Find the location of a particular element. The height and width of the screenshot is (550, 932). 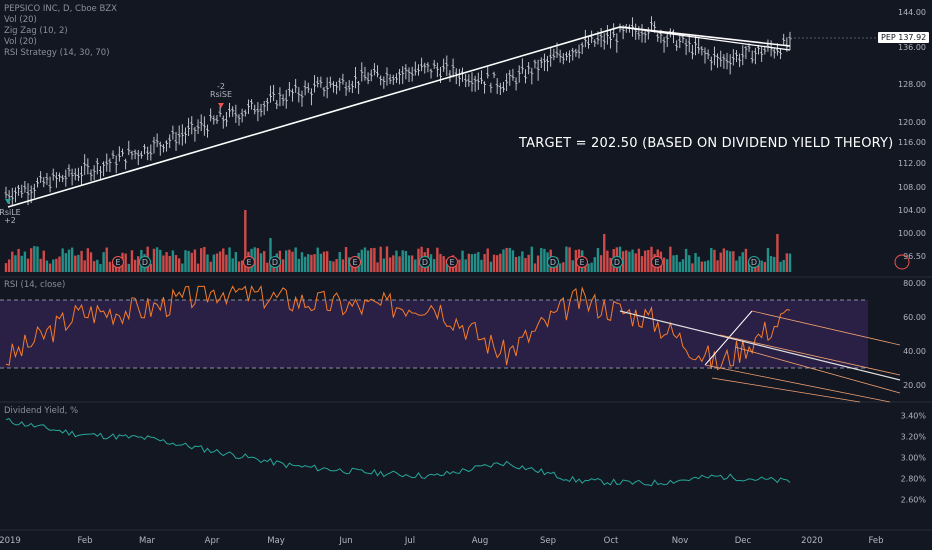

price-tick-label: 136.00 is located at coordinates (912, 47).